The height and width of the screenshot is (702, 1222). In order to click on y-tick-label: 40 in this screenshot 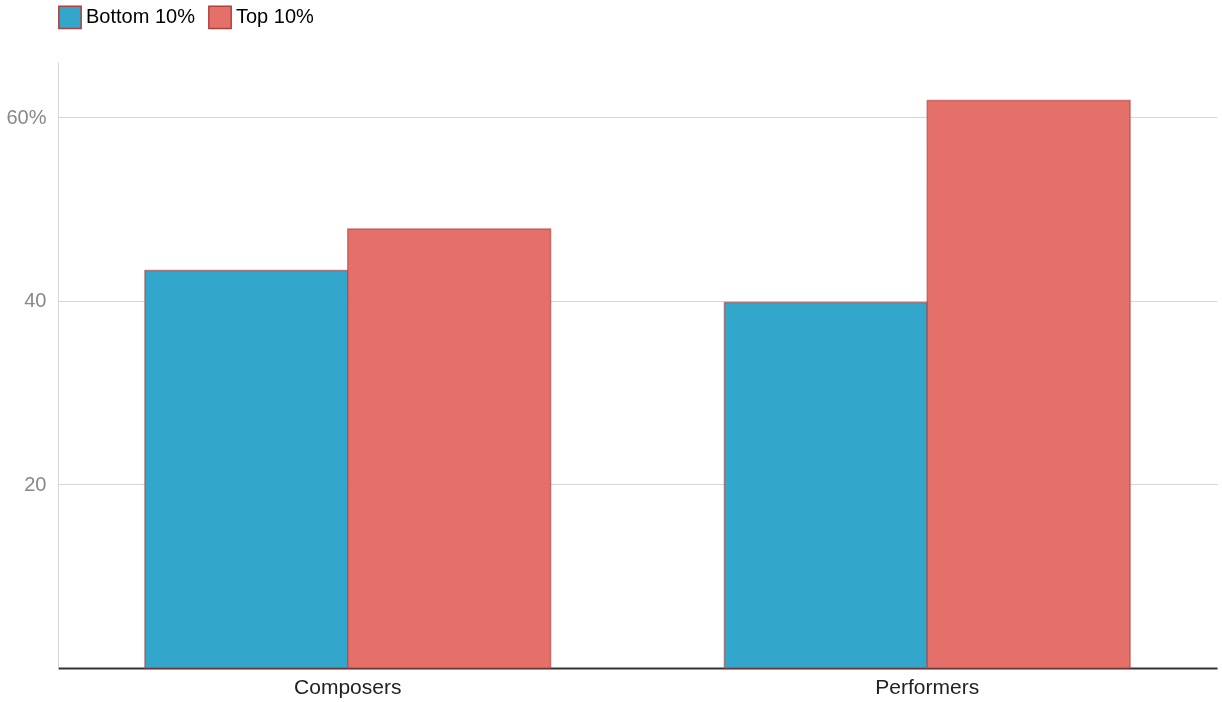, I will do `click(35, 300)`.